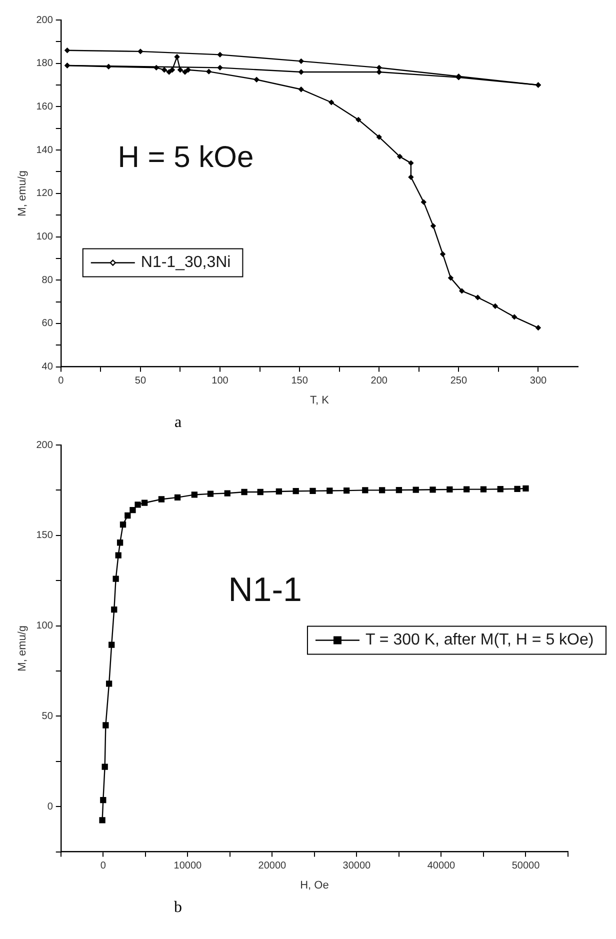 The image size is (616, 939). What do you see at coordinates (48, 280) in the screenshot?
I see `y-tick-label: 80` at bounding box center [48, 280].